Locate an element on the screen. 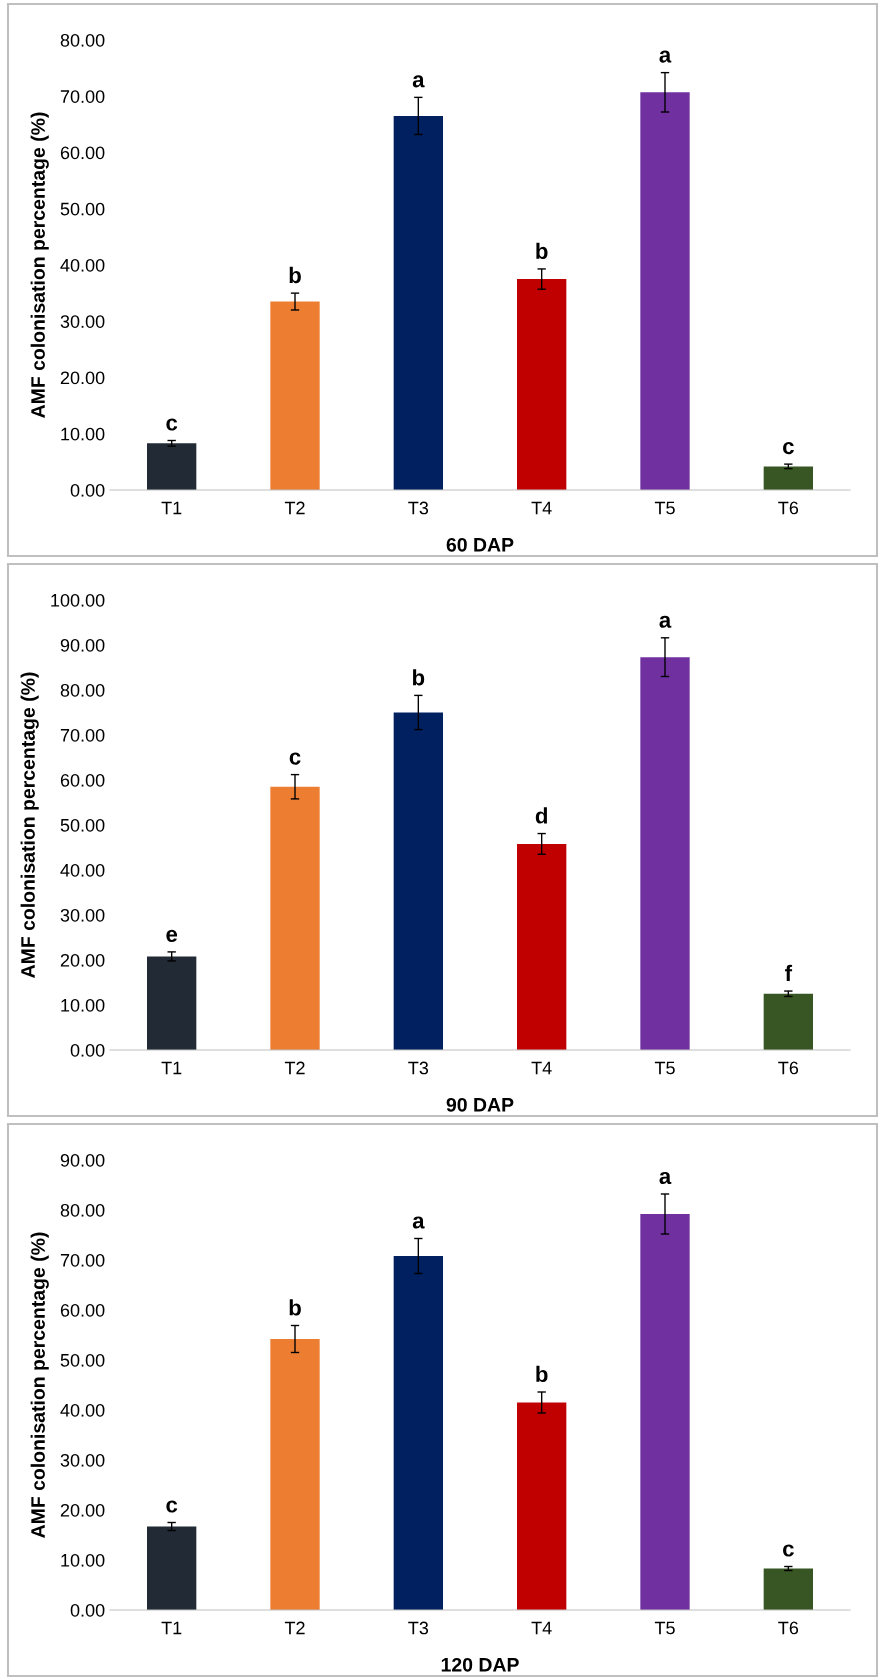 The image size is (881, 1680). annotation: f is located at coordinates (789, 972).